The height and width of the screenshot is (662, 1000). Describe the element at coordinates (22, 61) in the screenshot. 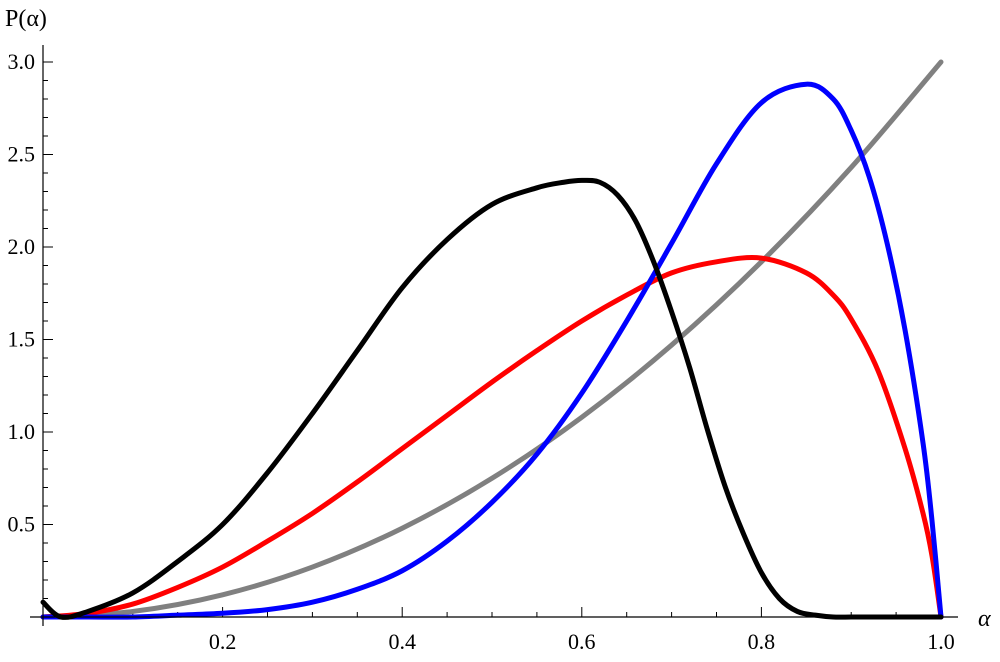

I see `y-tick-label: 3.0` at that location.